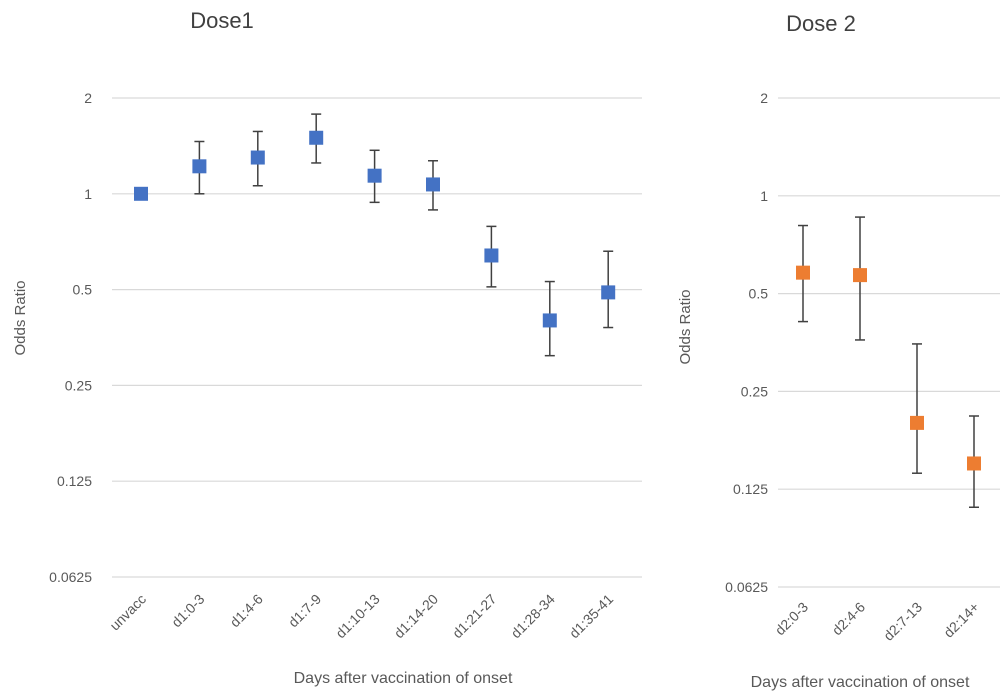  I want to click on x-tick-label: d2:14+, so click(961, 620).